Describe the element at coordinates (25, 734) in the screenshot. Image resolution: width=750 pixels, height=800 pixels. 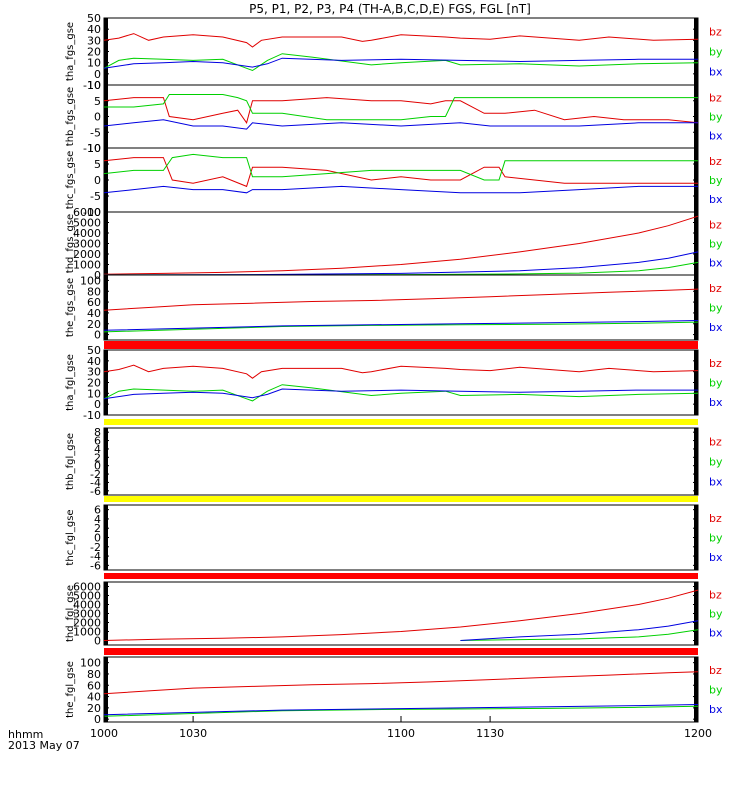
I see `time-format-label: hhmm` at that location.